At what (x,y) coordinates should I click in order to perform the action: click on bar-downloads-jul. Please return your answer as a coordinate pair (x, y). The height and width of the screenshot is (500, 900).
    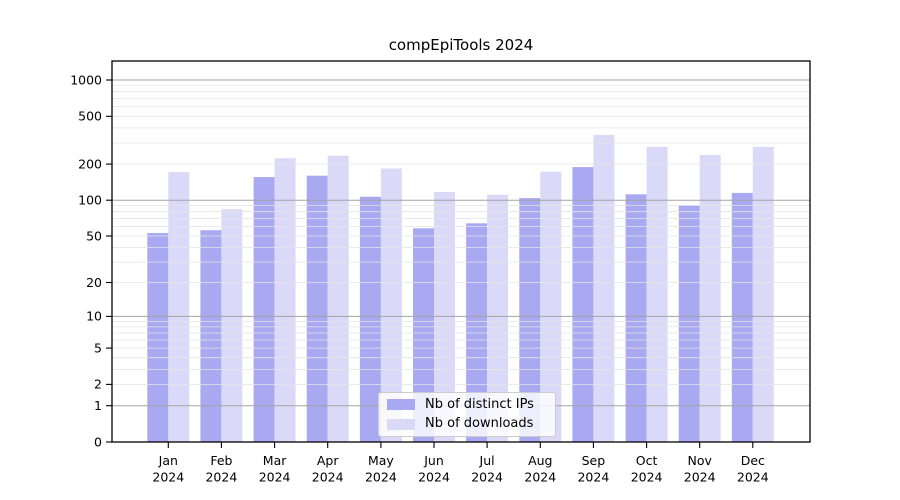
    Looking at the image, I should click on (498, 318).